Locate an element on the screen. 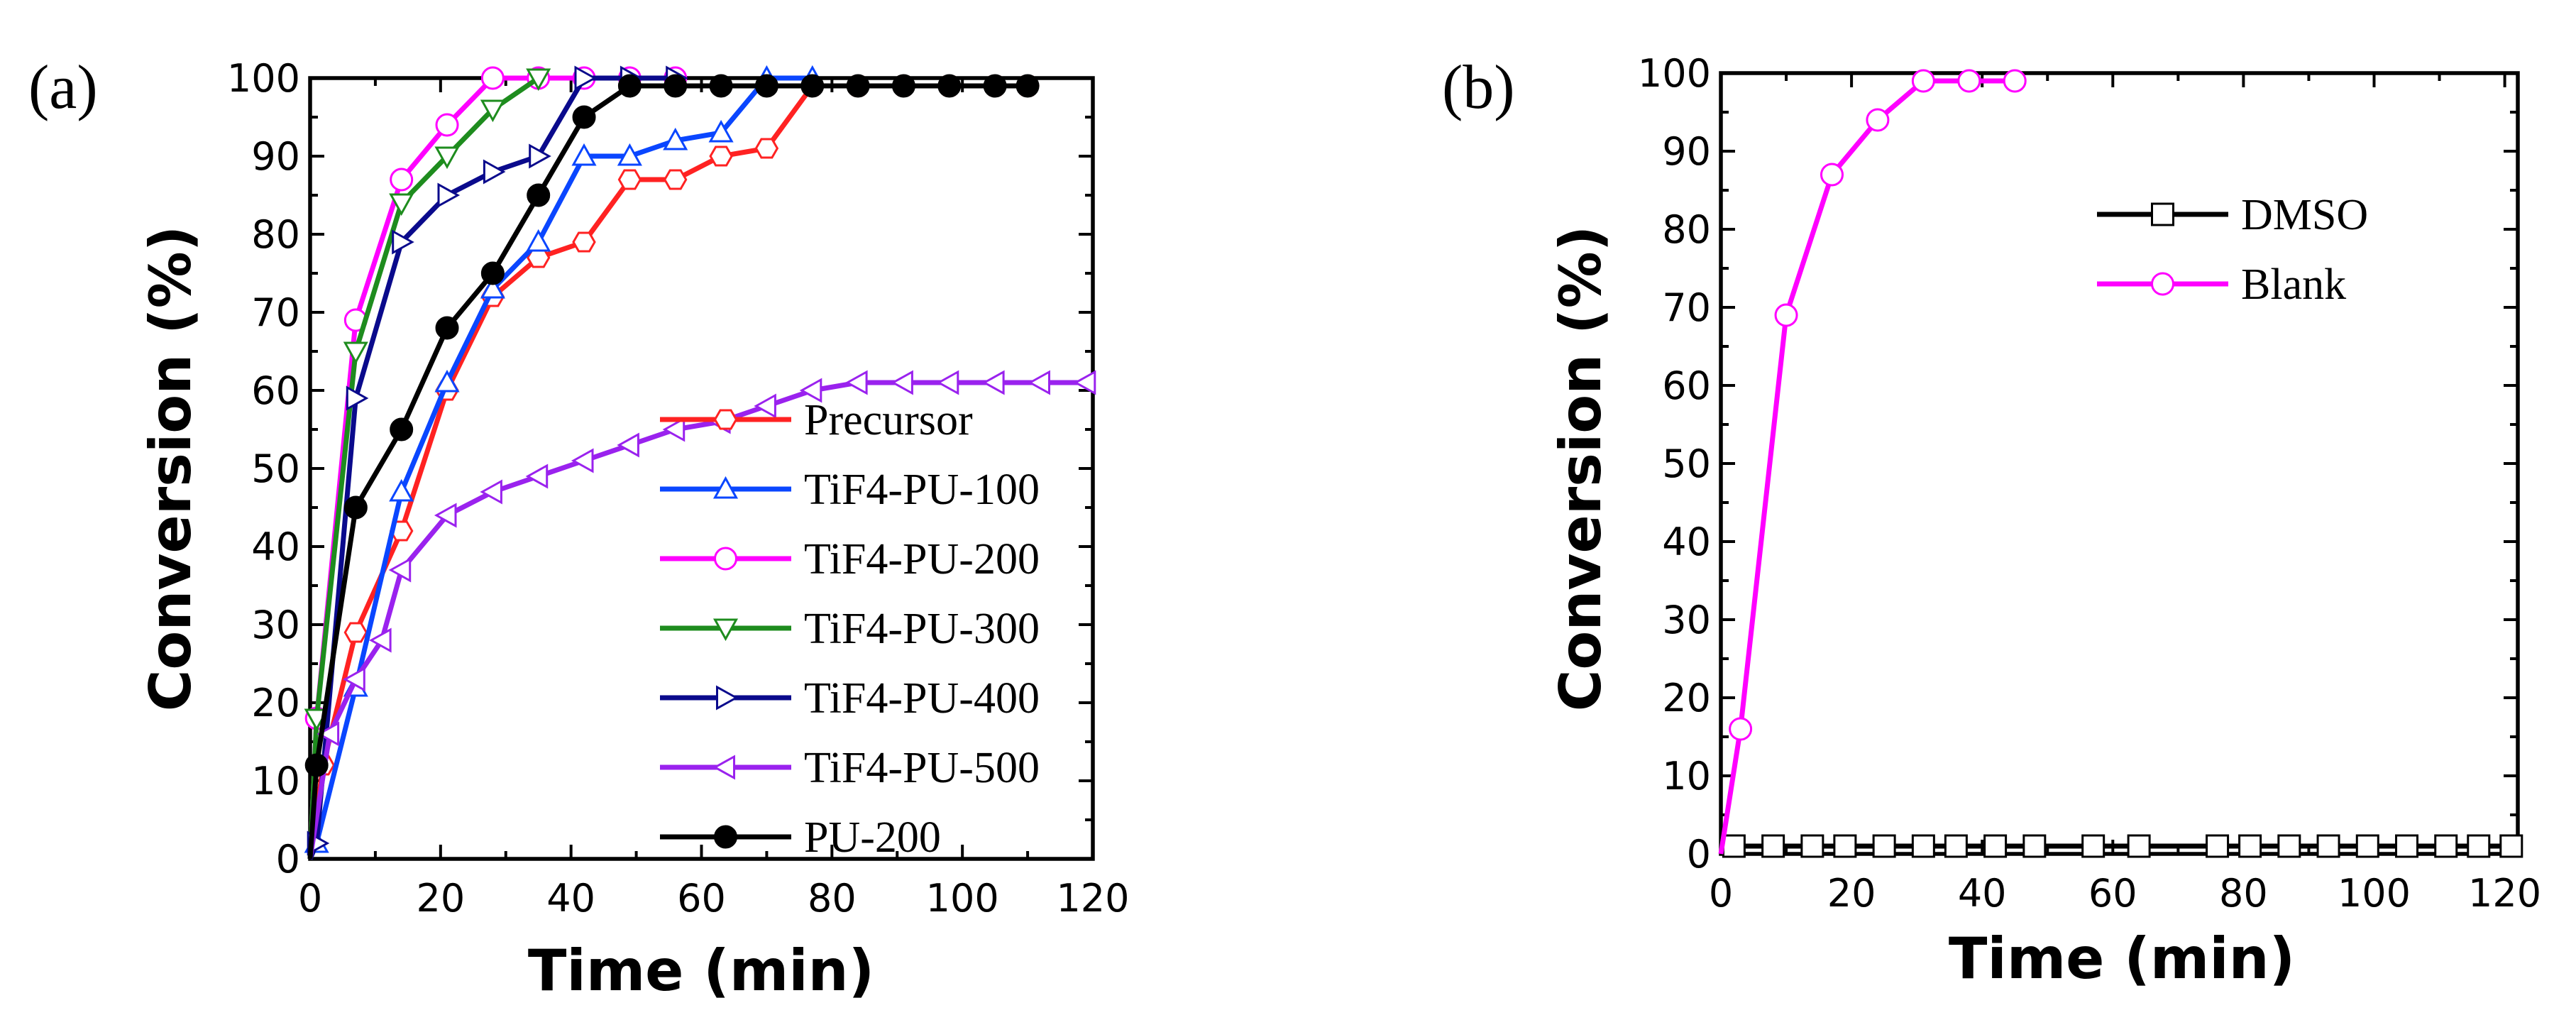  panel-a-legend-item-tif4-pu-500: TiF4-PU-500 is located at coordinates (850, 768).